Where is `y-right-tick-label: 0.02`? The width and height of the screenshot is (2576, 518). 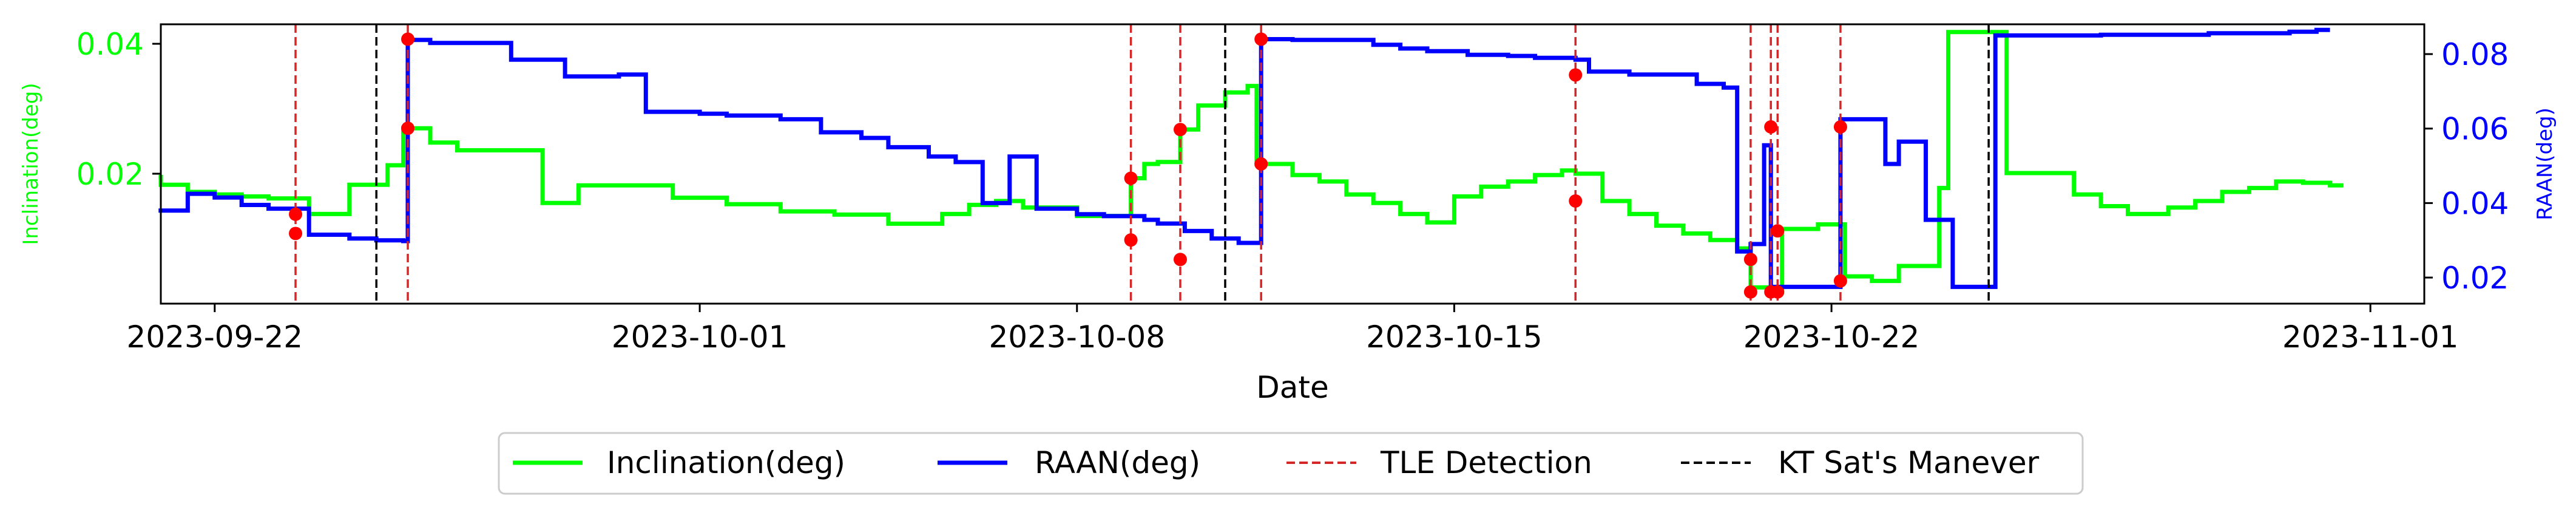
y-right-tick-label: 0.02 is located at coordinates (2475, 278).